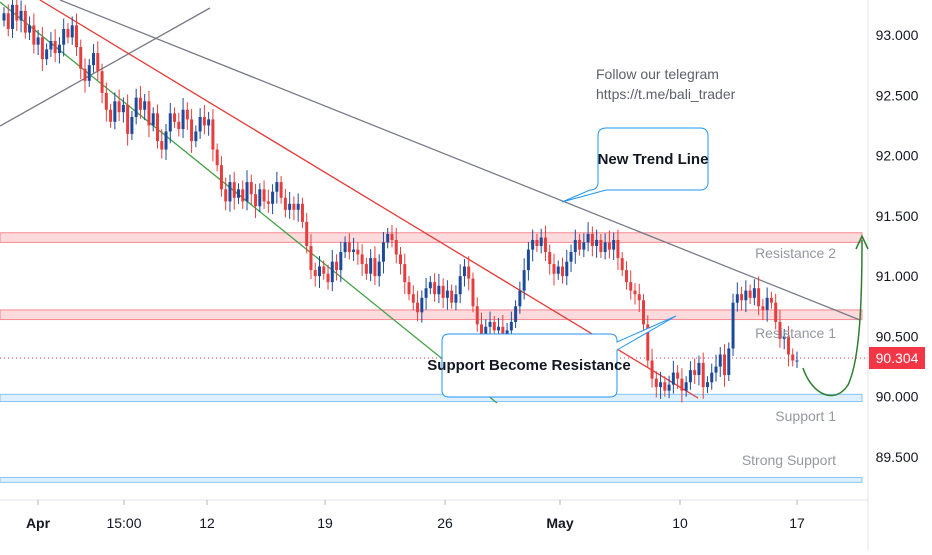  I want to click on y-tick-label: 92.500, so click(897, 95).